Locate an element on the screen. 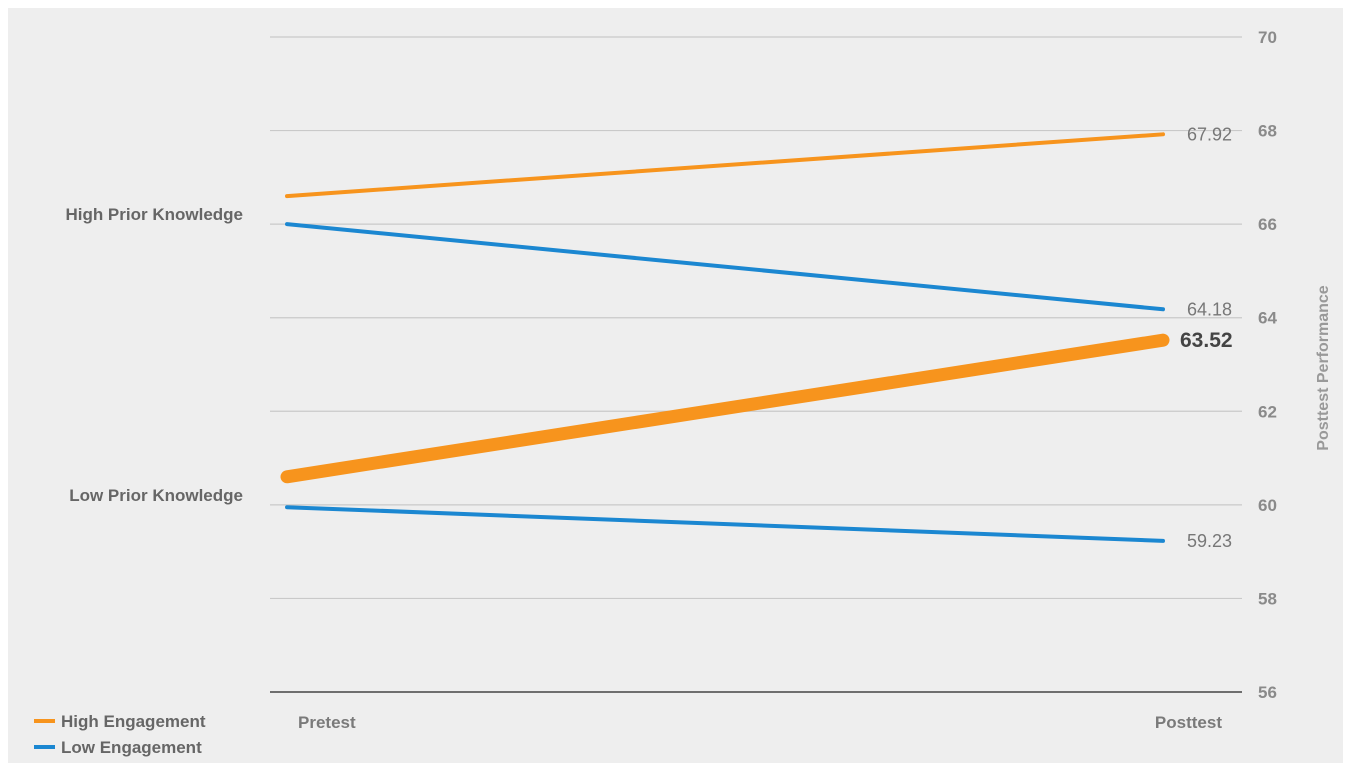 Image resolution: width=1351 pixels, height=770 pixels. legend-item: Low Engagement is located at coordinates (118, 747).